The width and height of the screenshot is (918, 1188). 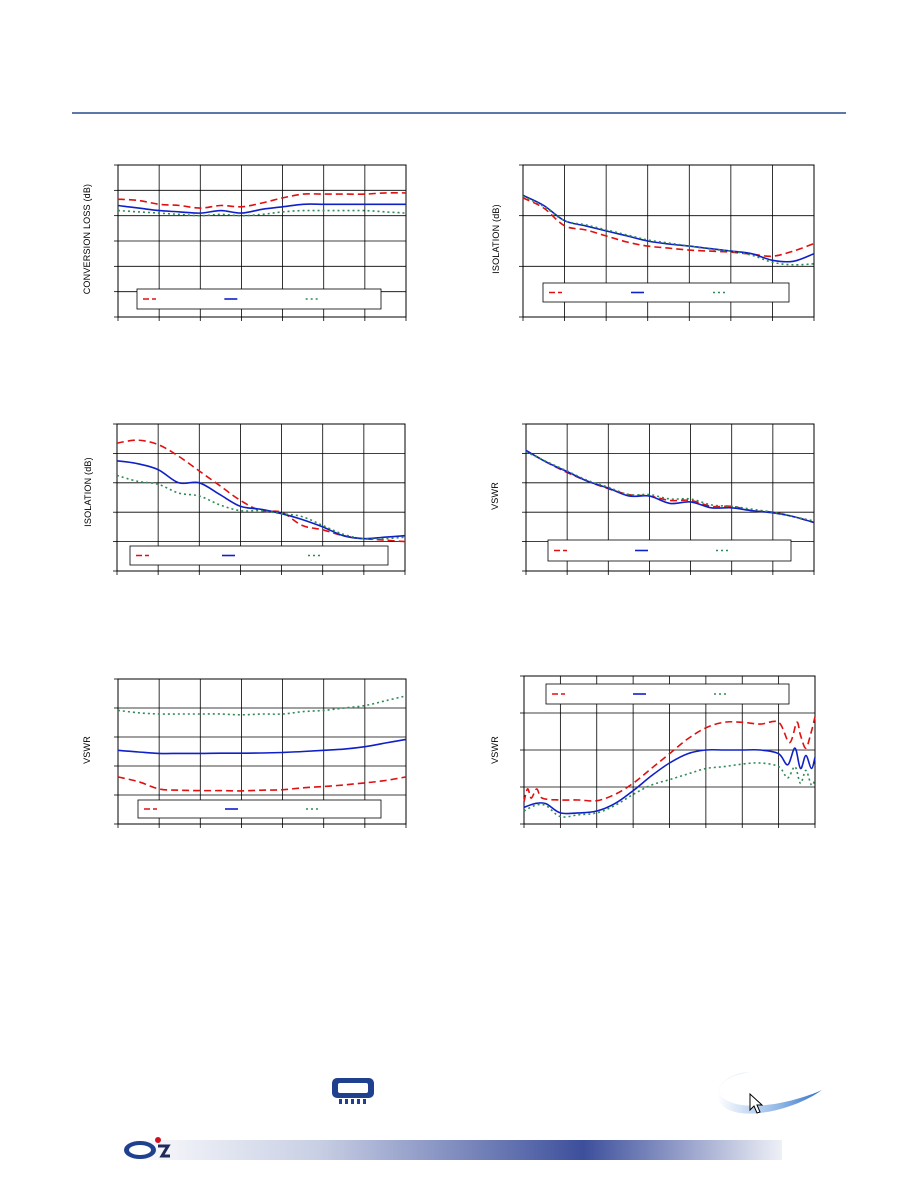 I want to click on chart-5-series-green-line, so click(x=262, y=705).